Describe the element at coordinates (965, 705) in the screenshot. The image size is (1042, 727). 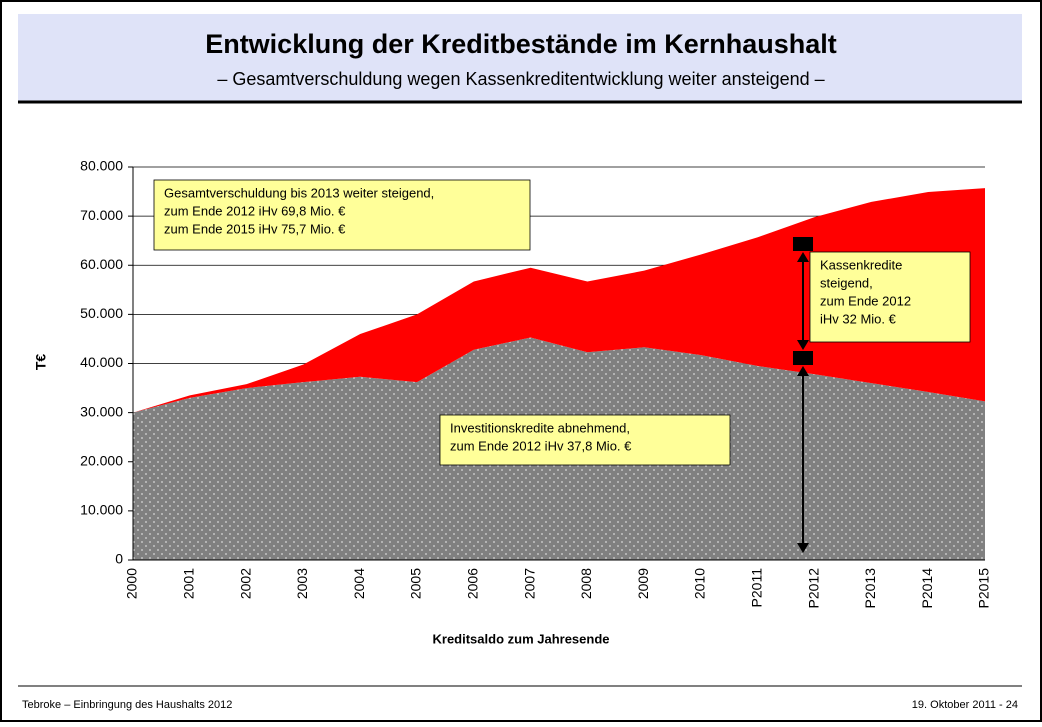
I see `footer-right: 19. Oktober 2011 - 24` at that location.